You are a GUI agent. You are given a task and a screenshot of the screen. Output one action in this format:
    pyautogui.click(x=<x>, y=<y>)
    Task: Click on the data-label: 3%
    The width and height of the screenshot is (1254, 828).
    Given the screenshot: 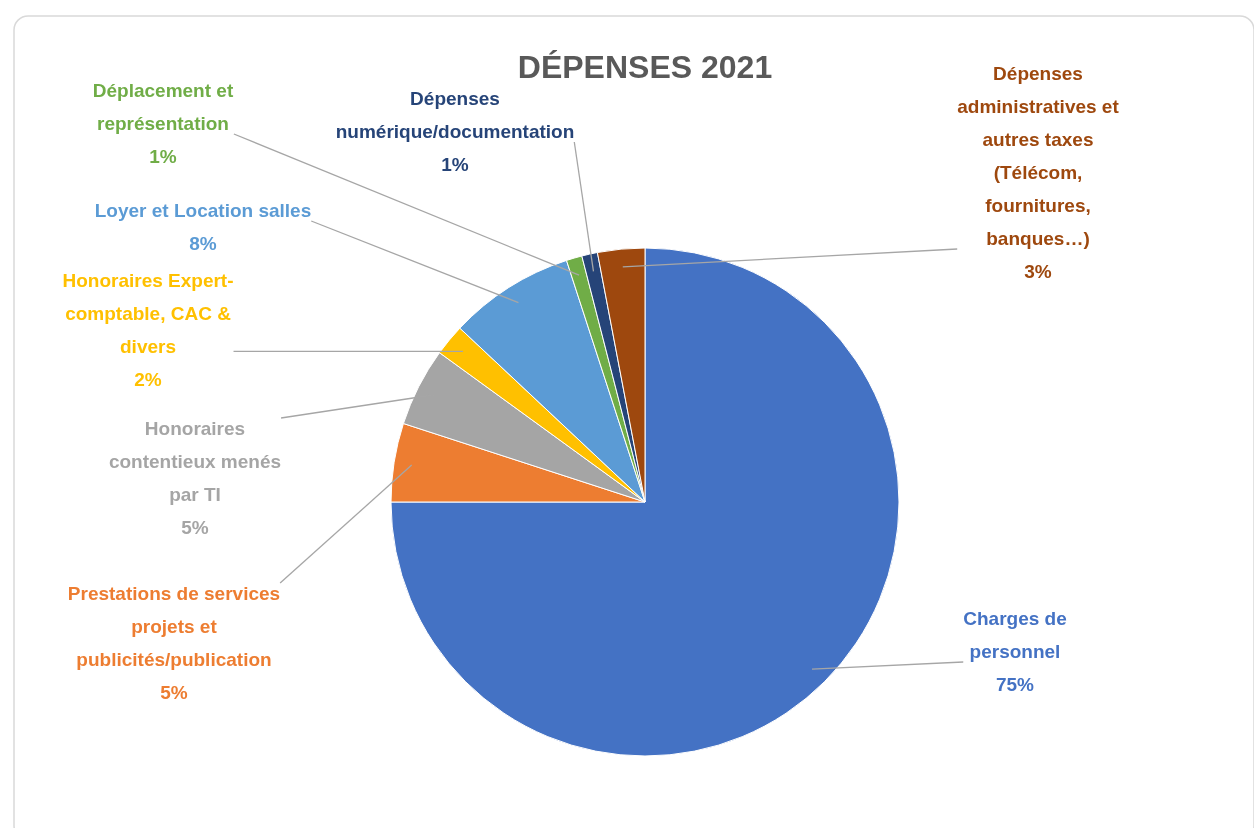 What is the action you would take?
    pyautogui.click(x=1038, y=271)
    